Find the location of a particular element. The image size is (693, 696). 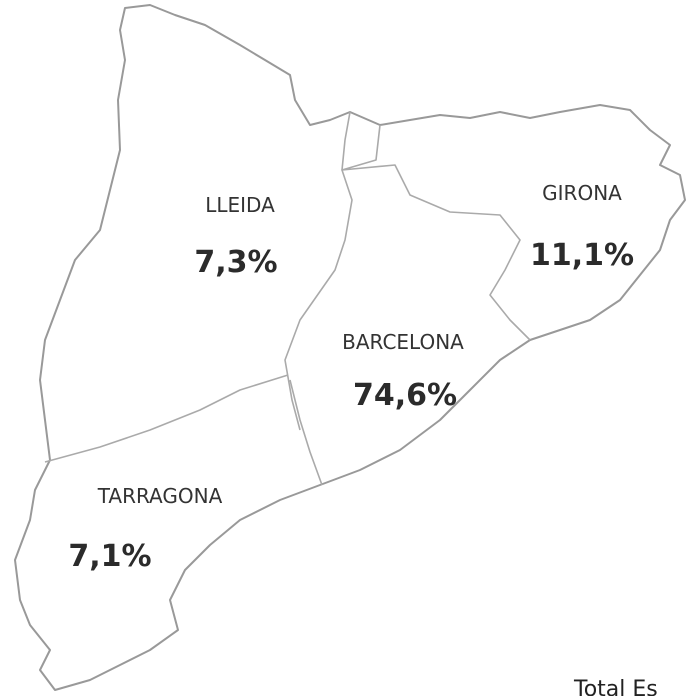

region-name: GIRONA is located at coordinates (582, 193).